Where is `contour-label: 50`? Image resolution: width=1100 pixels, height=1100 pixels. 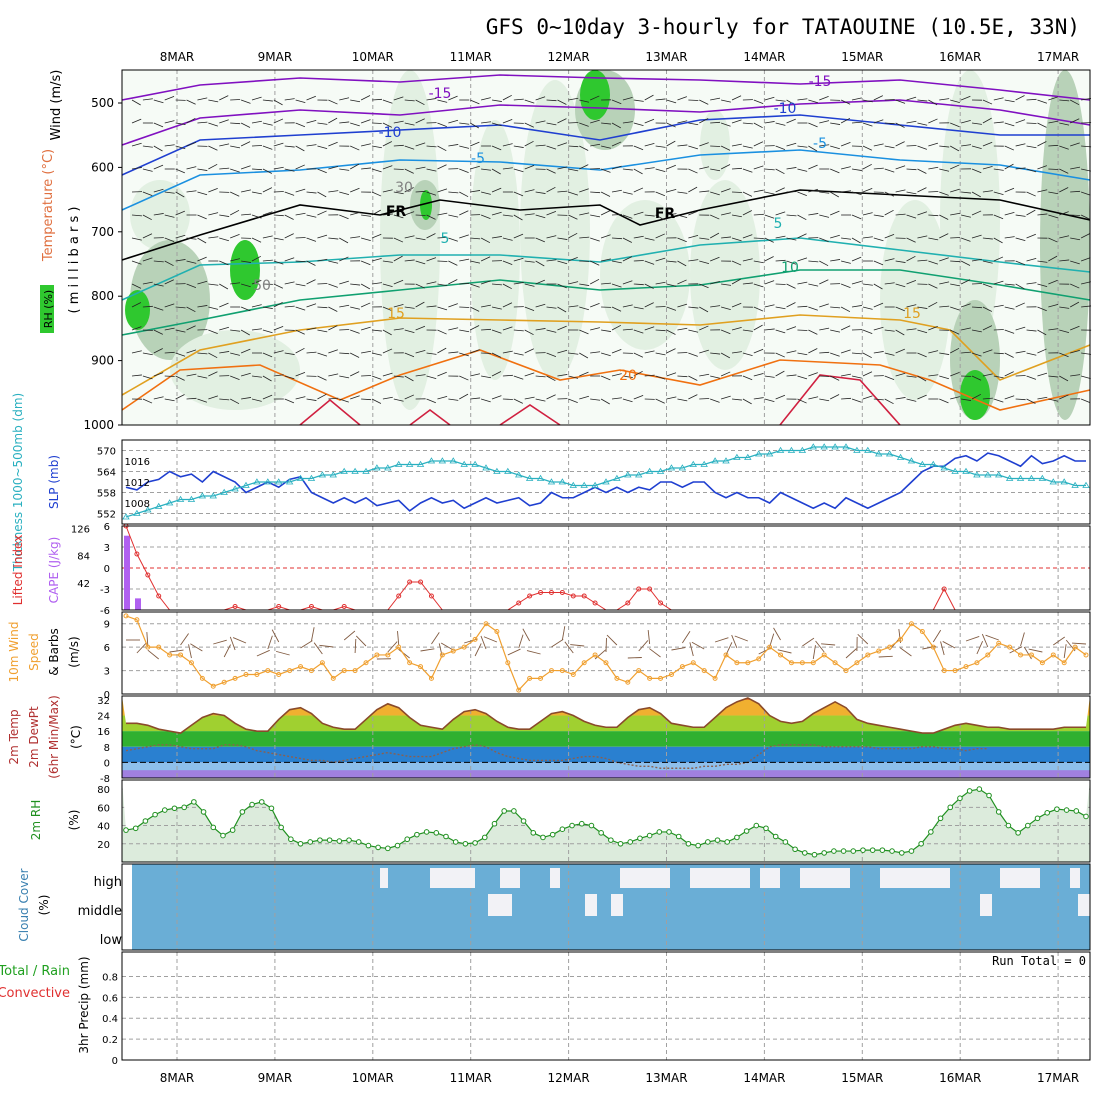
contour-label: 50 is located at coordinates (262, 286).